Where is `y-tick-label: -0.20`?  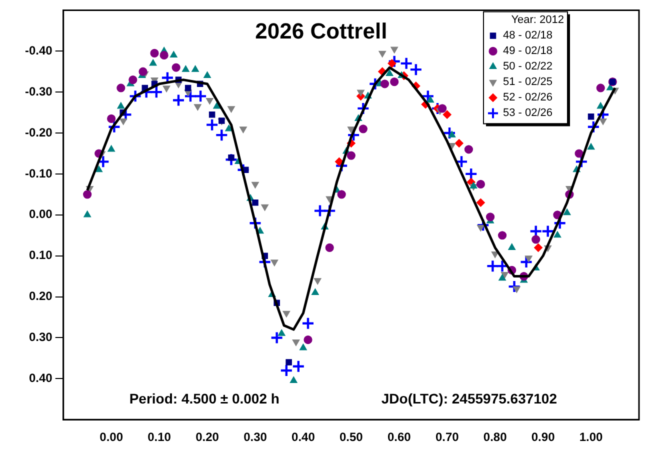
y-tick-label: -0.20 is located at coordinates (38, 132).